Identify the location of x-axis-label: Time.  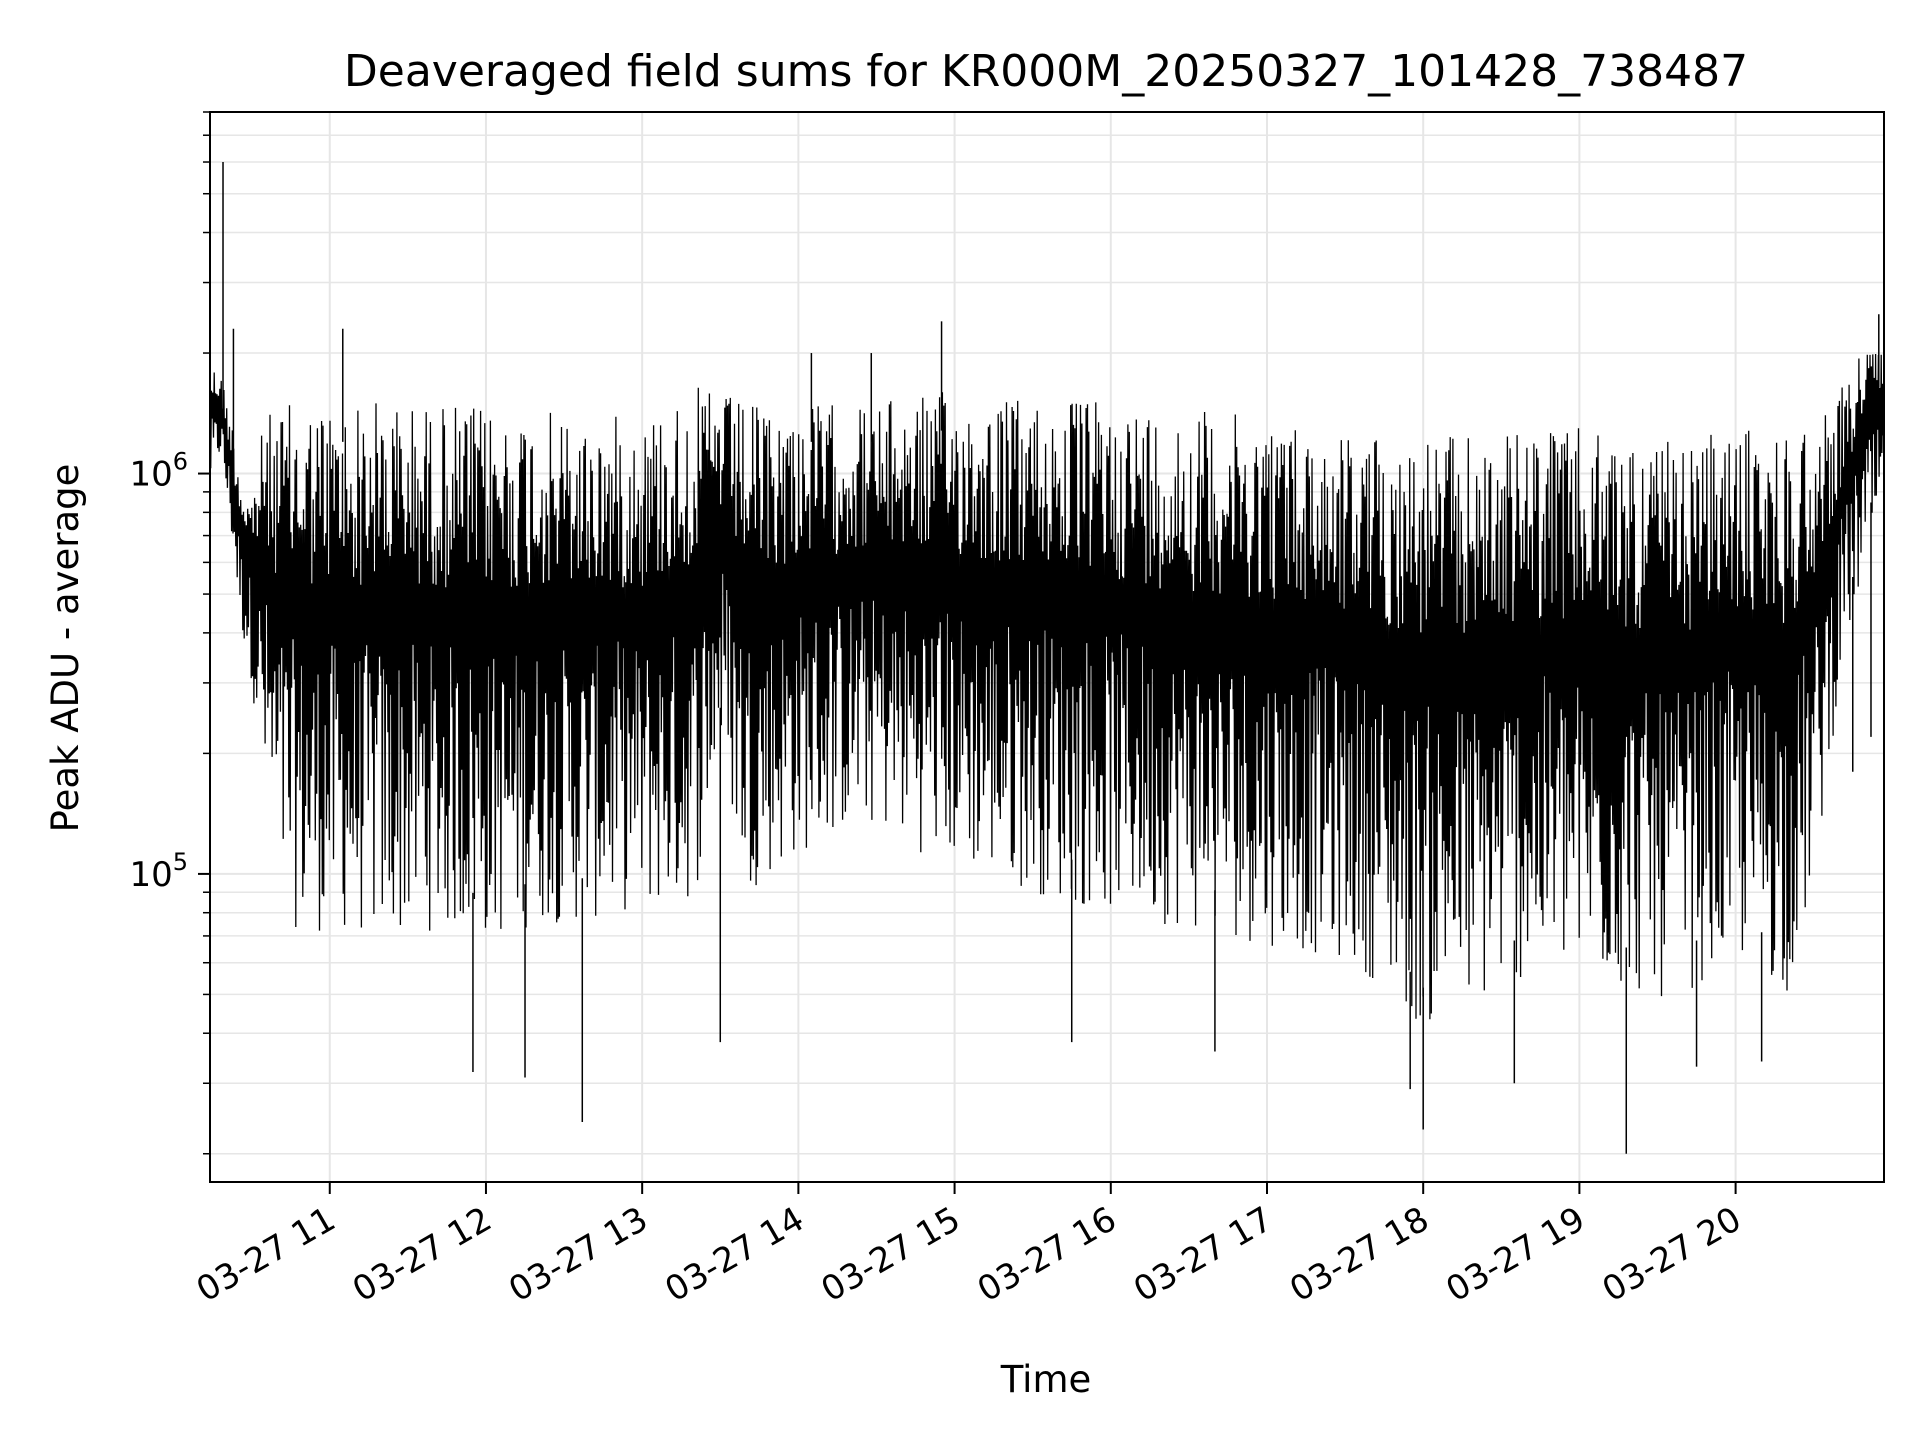
(1046, 1379).